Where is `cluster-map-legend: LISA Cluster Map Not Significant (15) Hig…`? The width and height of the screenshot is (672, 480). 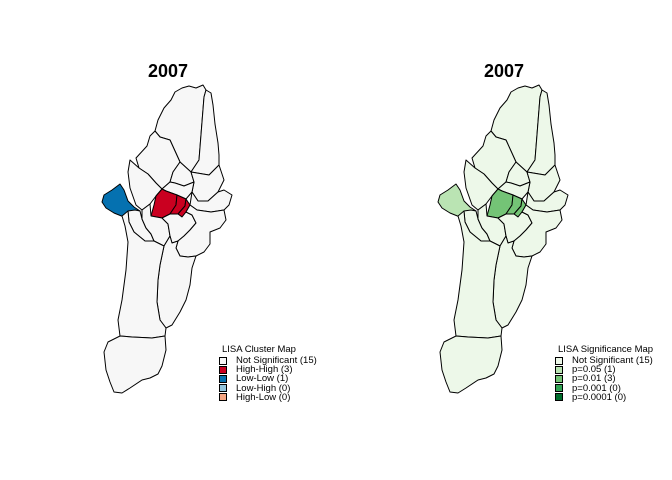
cluster-map-legend: LISA Cluster Map Not Significant (15) Hig… is located at coordinates (268, 373).